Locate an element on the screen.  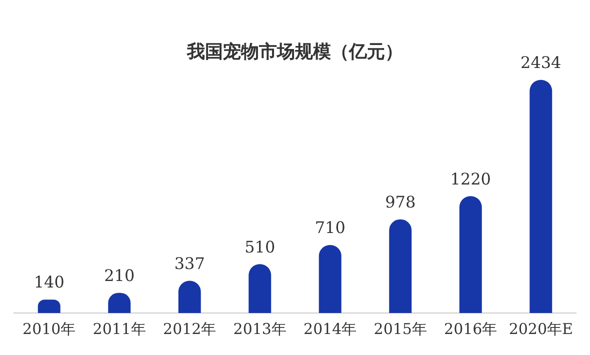
x-tick-label: 2015年 is located at coordinates (400, 329).